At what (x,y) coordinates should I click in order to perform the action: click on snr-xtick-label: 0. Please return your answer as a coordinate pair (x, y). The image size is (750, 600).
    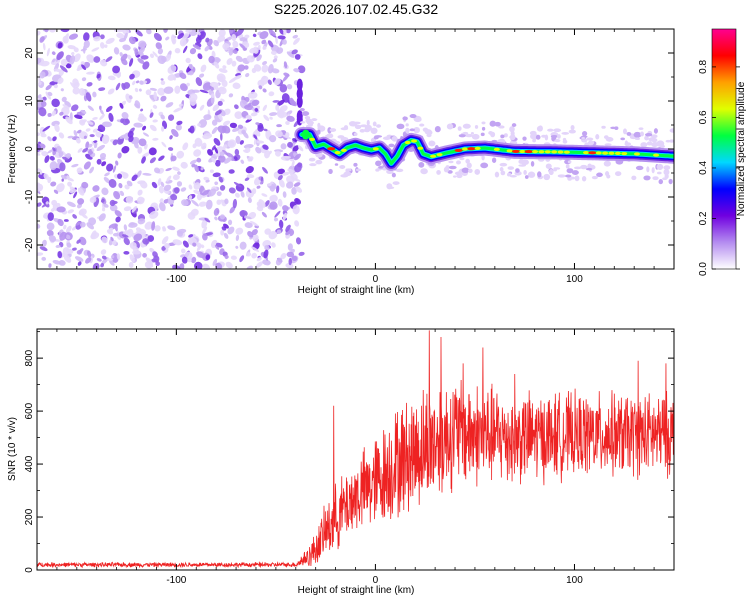
    Looking at the image, I should click on (376, 580).